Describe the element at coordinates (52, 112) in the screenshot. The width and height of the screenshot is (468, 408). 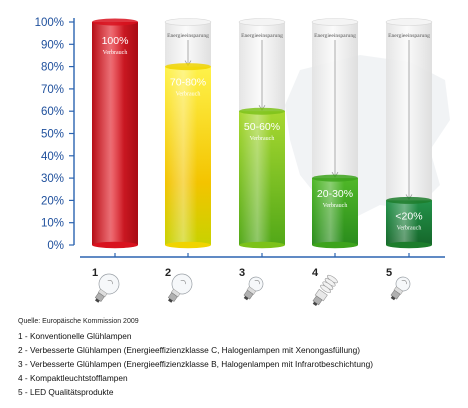
I see `y-tick-label: 60%` at that location.